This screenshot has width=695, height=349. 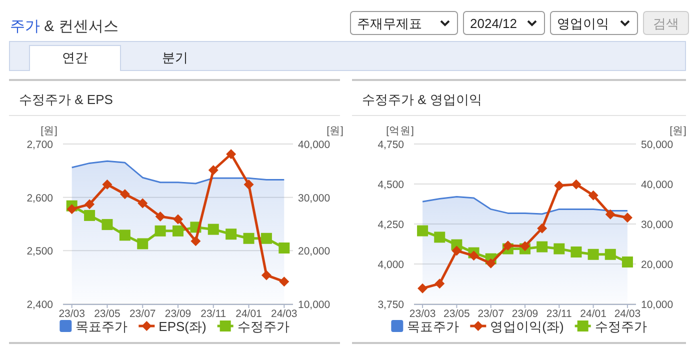 I want to click on y-tick-label: 2,600, so click(x=40, y=198).